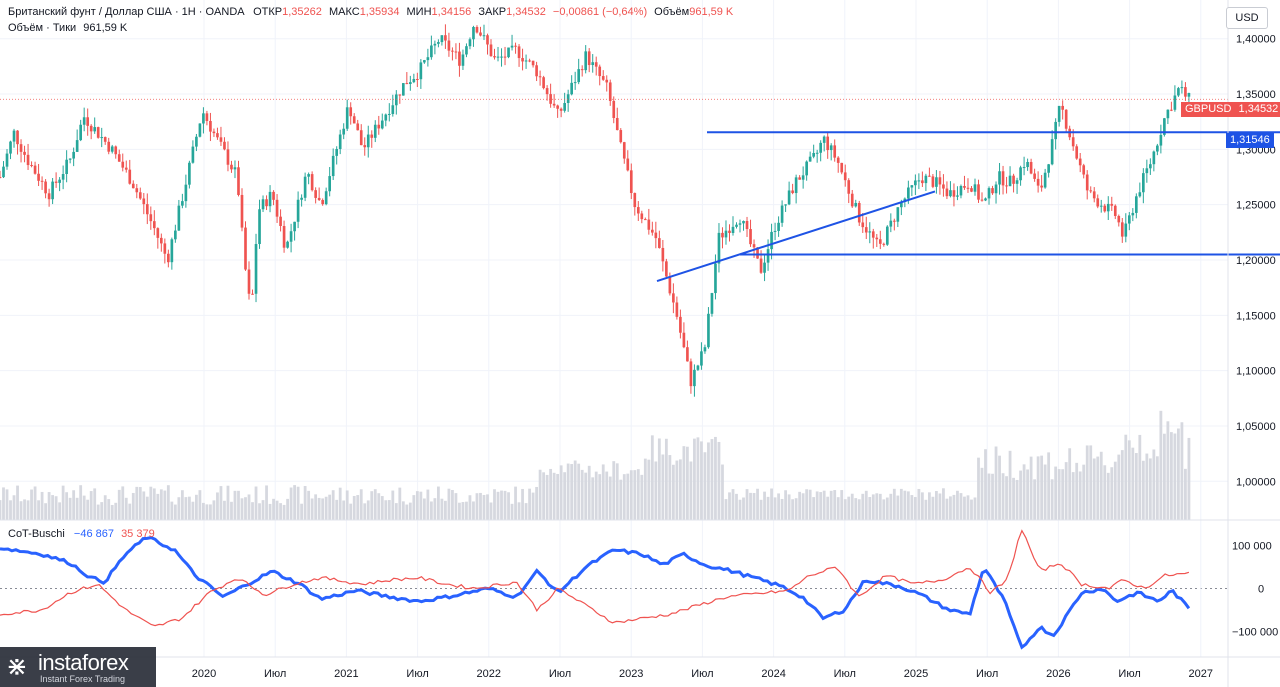 This screenshot has width=1280, height=687. Describe the element at coordinates (1247, 18) in the screenshot. I see `currency-button: USD` at that location.